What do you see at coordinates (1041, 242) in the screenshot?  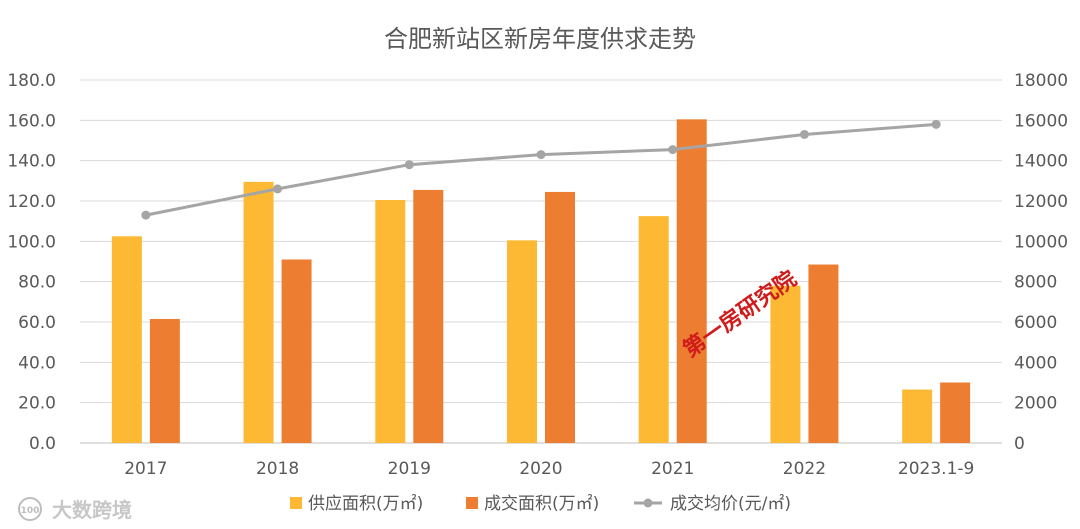 I see `right-tick-label: 10000` at bounding box center [1041, 242].